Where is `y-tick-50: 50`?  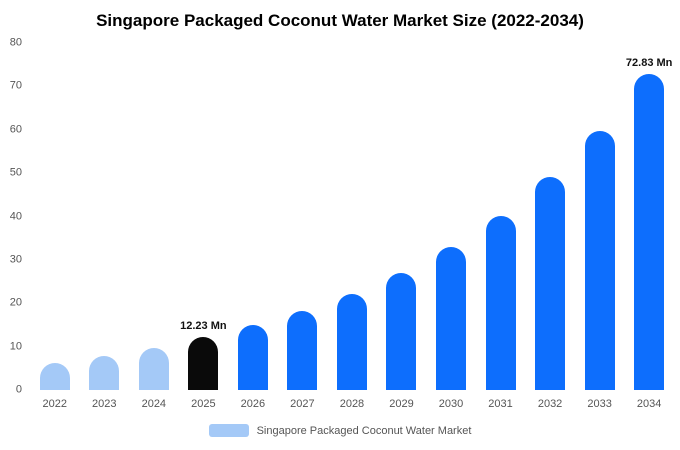
y-tick-50: 50 is located at coordinates (15, 172).